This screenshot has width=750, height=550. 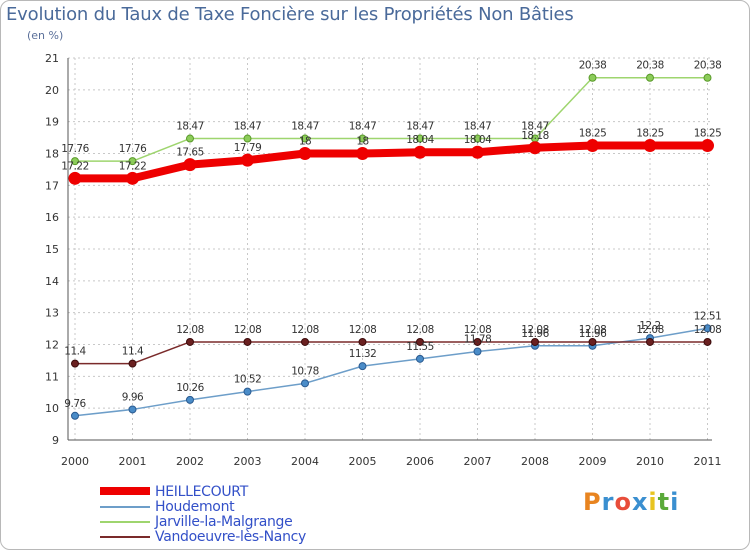 I want to click on data-point-houdemont-2011, so click(x=707, y=328).